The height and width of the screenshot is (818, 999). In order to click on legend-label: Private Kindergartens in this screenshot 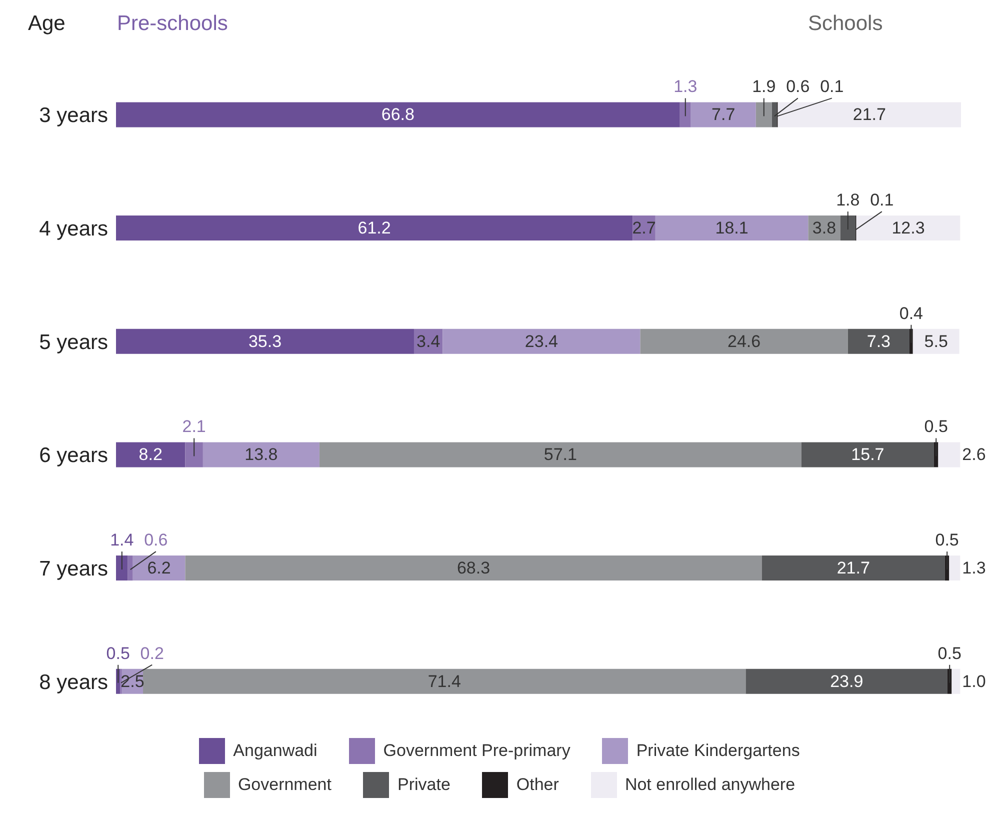, I will do `click(718, 751)`.